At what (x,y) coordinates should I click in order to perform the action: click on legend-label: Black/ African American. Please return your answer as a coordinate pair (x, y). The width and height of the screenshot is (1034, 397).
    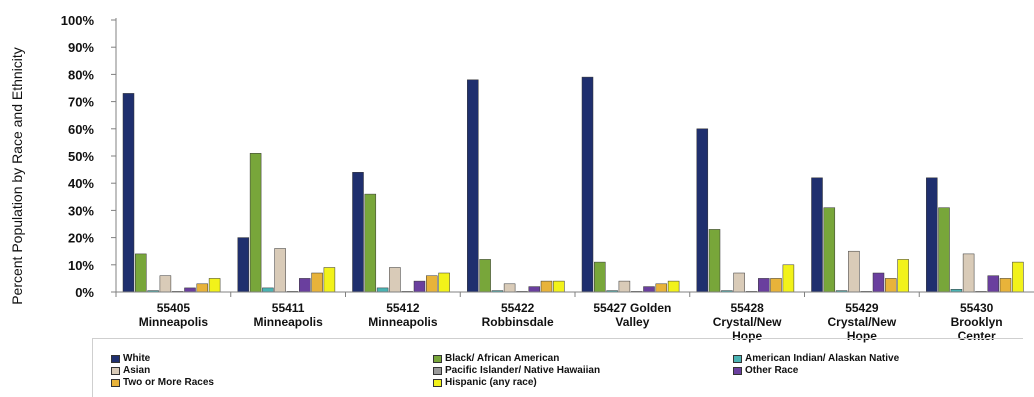
    Looking at the image, I should click on (502, 358).